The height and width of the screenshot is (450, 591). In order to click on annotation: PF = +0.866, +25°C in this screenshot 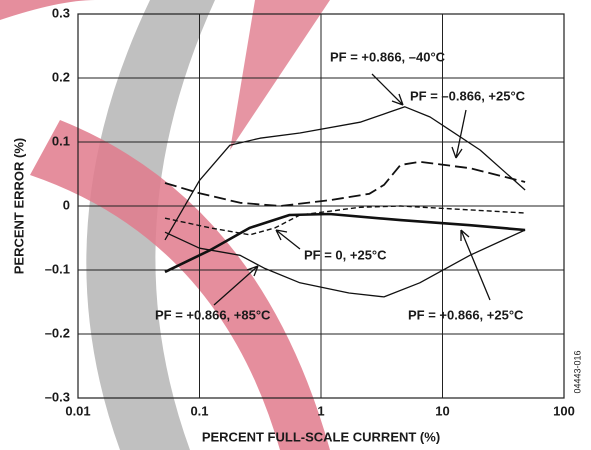, I will do `click(466, 314)`.